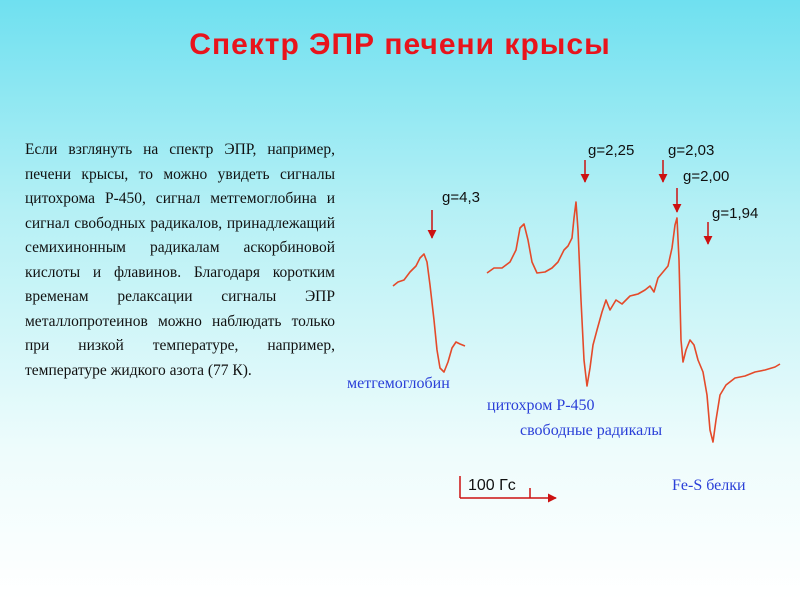  I want to click on g-label: g=2,25, so click(611, 150).